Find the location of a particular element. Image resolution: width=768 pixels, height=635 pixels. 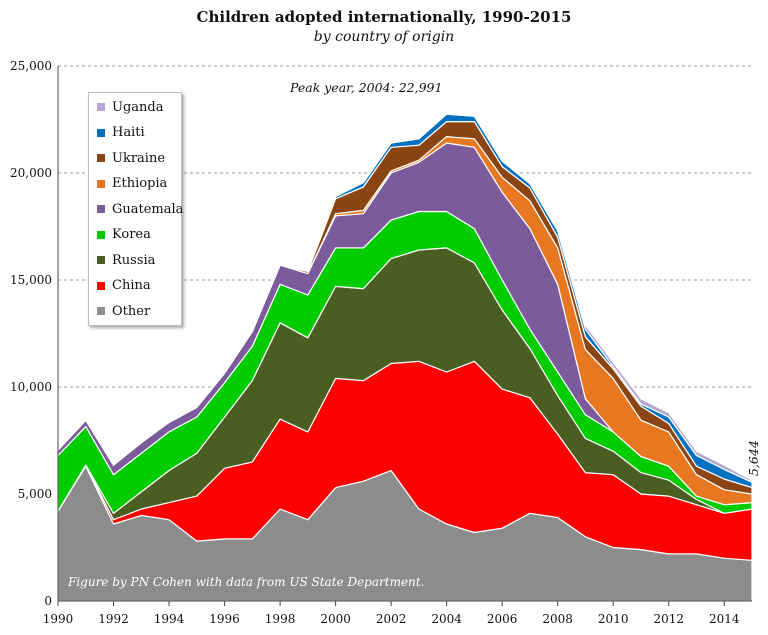

x-tick-label: 1994 is located at coordinates (169, 619).